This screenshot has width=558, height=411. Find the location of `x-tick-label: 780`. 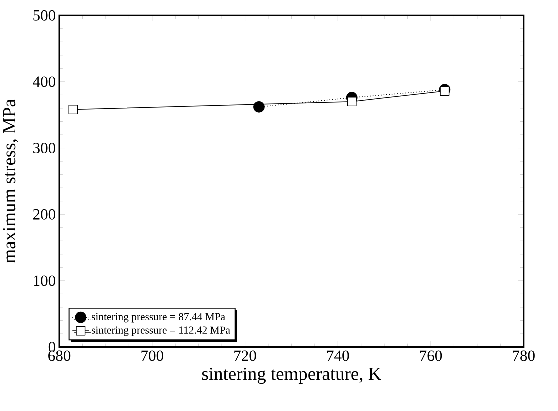

x-tick-label: 780 is located at coordinates (524, 356).